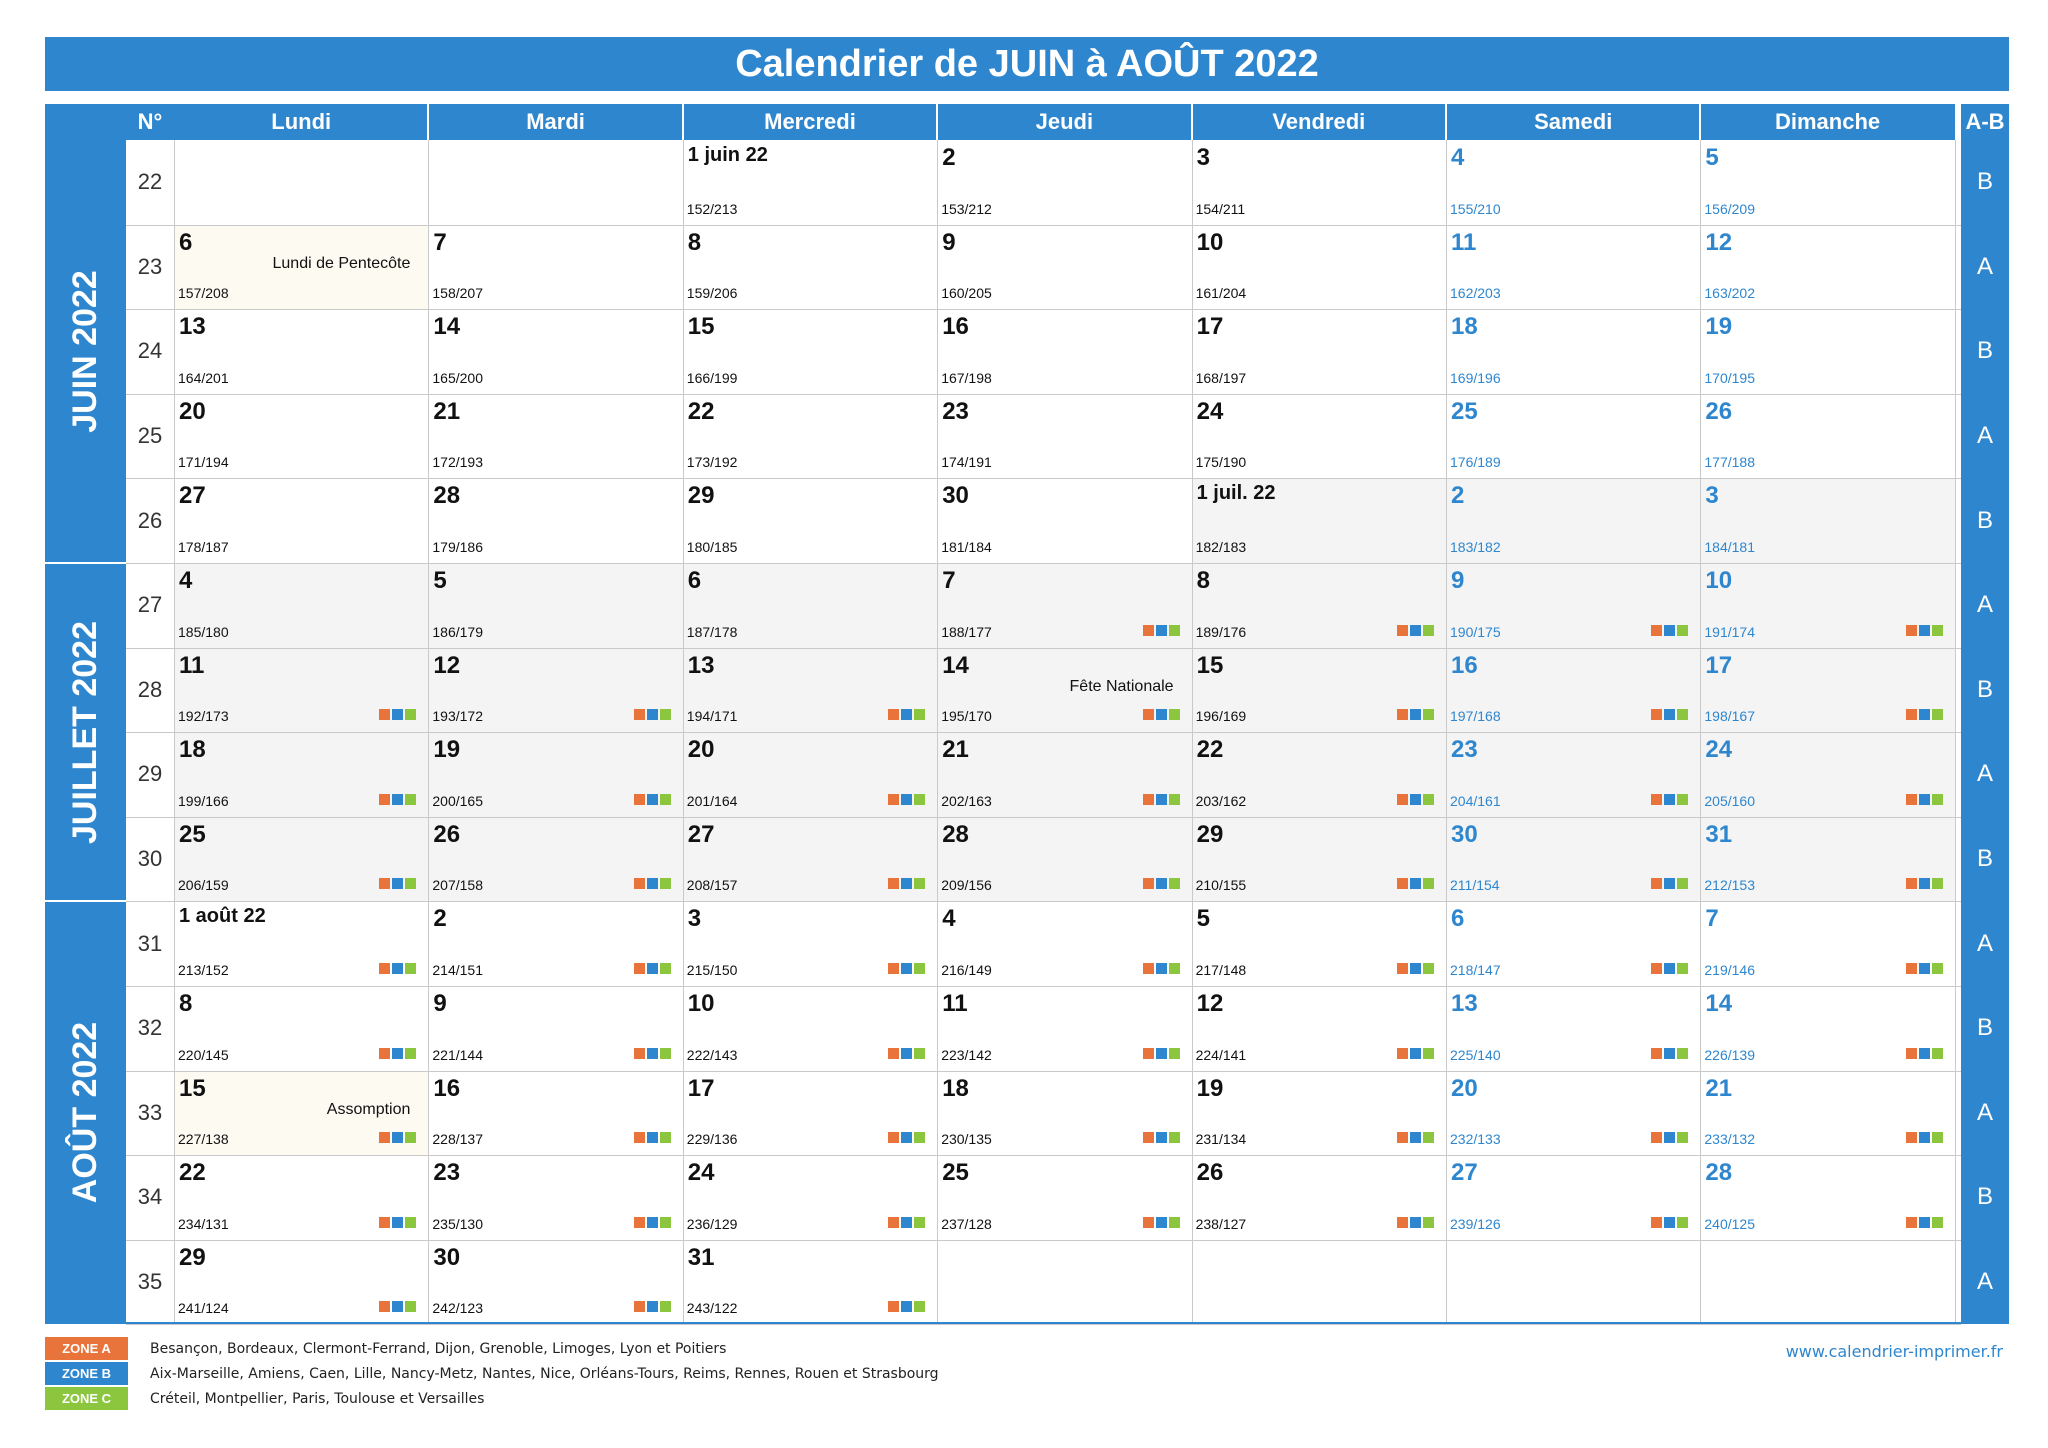  What do you see at coordinates (301, 267) in the screenshot?
I see `day-cell: 6 157/208 Lundi de Pentecôte` at bounding box center [301, 267].